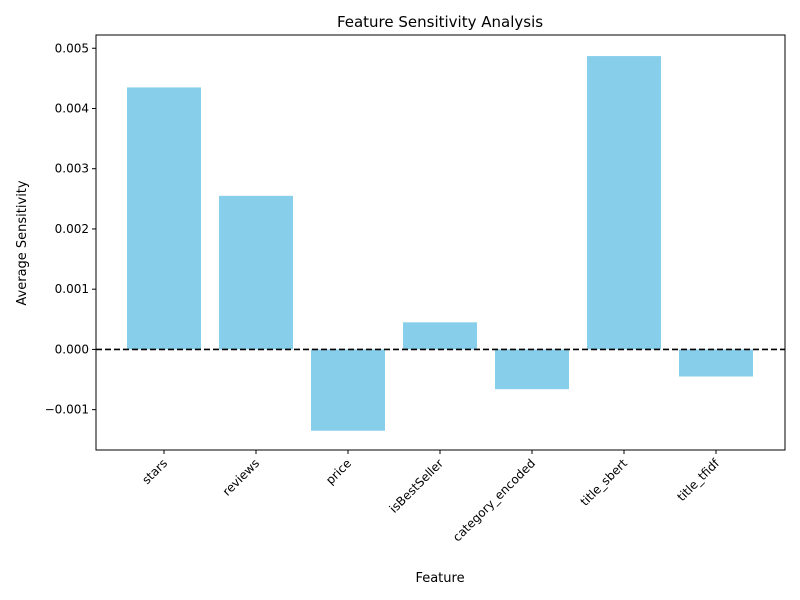 The height and width of the screenshot is (600, 800). What do you see at coordinates (72, 48) in the screenshot?
I see `y-tick-label: 0.005` at bounding box center [72, 48].